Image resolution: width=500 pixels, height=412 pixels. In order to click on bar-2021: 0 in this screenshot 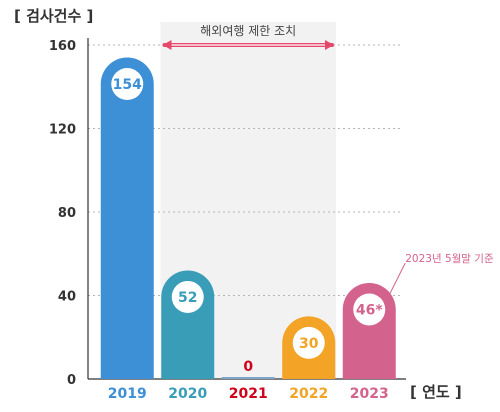, I will do `click(248, 369)`.